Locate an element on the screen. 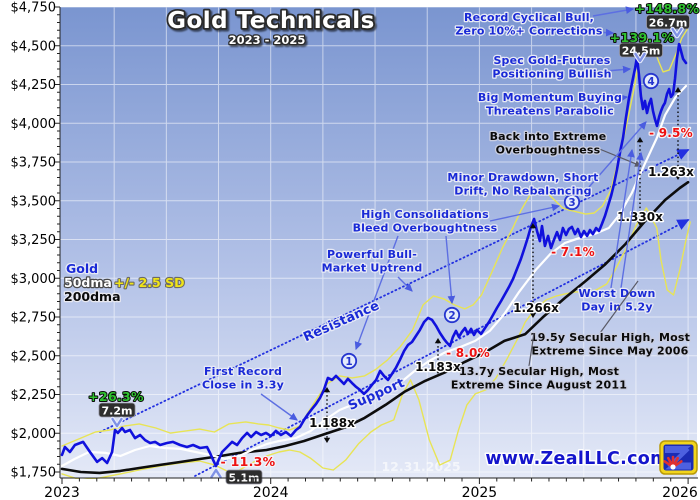  annotation-text-drawdown-8-0-0: - 8.0% is located at coordinates (468, 353).